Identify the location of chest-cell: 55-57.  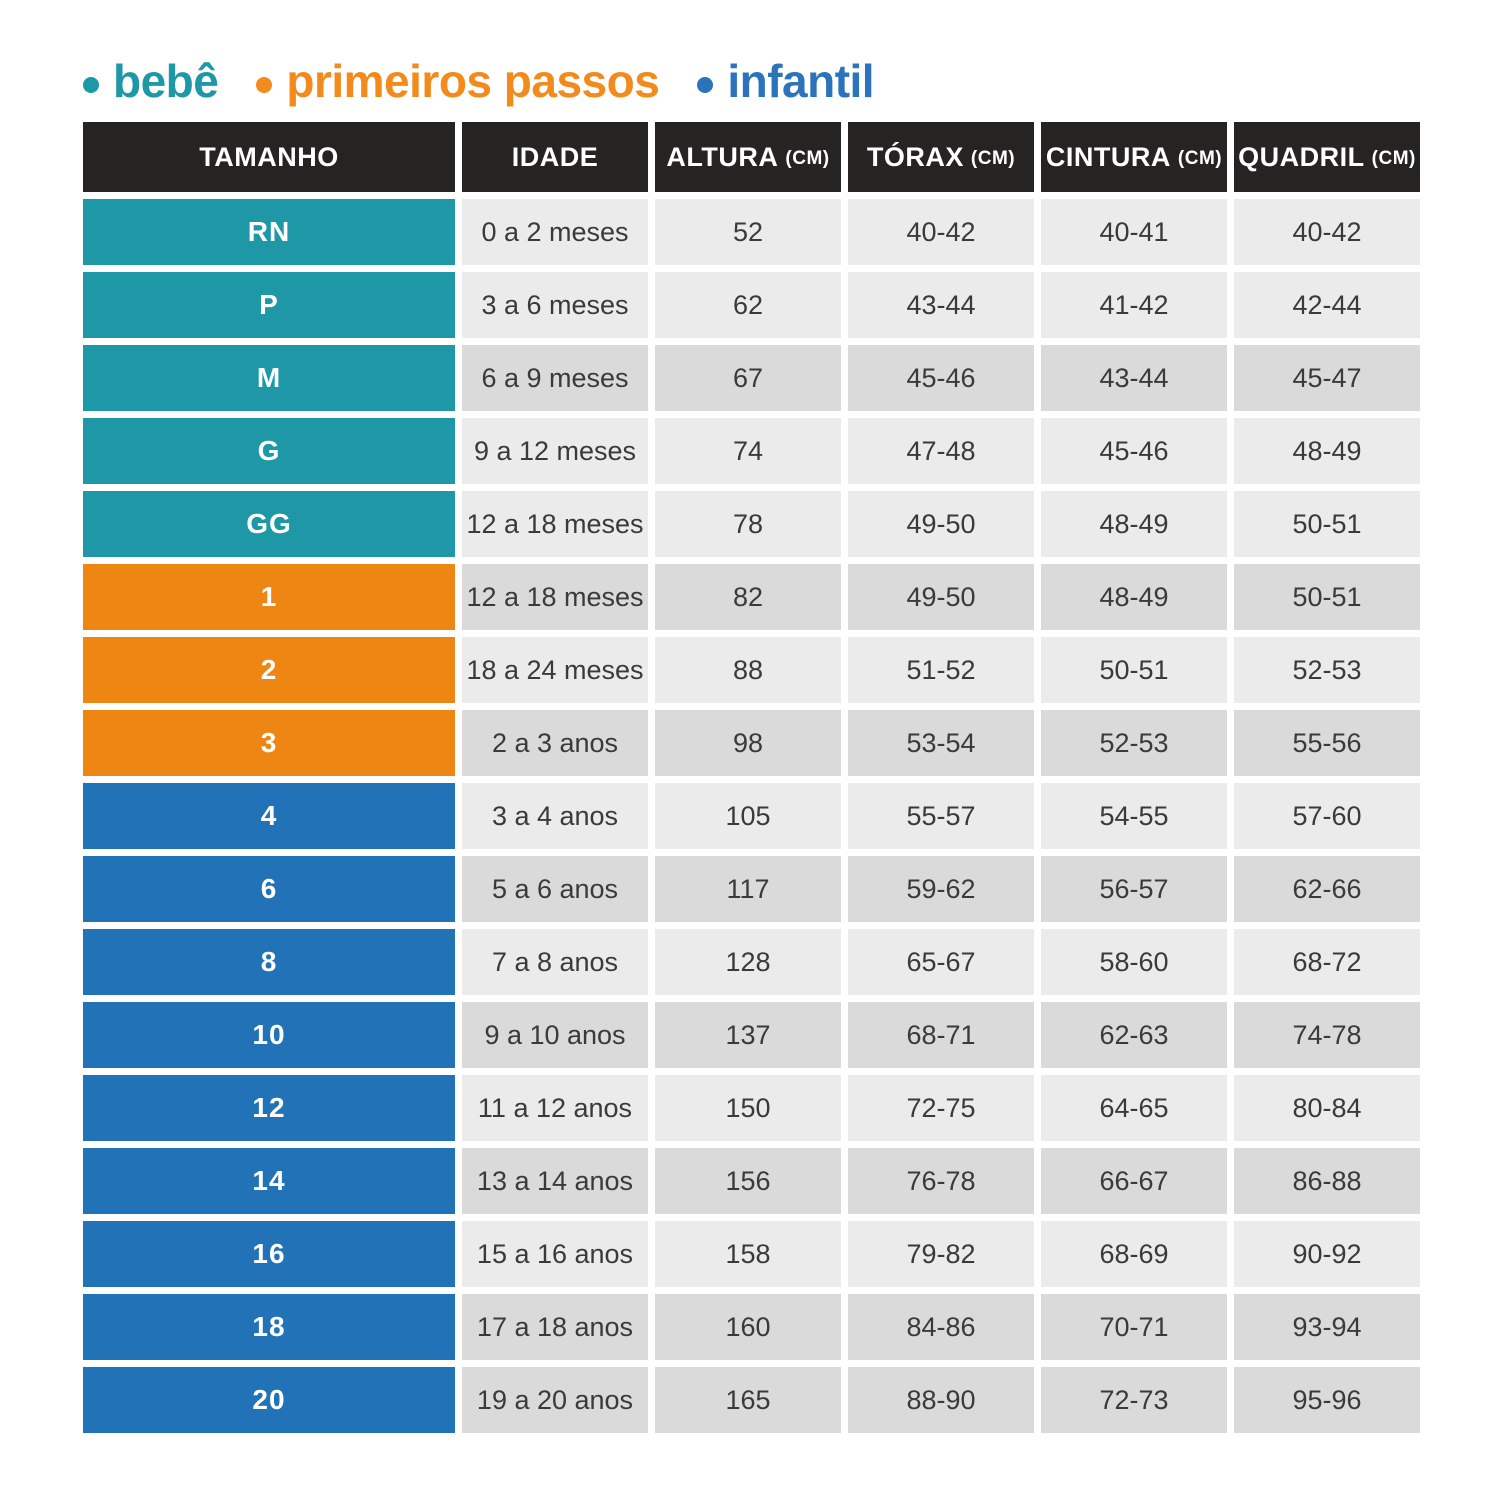
(941, 816).